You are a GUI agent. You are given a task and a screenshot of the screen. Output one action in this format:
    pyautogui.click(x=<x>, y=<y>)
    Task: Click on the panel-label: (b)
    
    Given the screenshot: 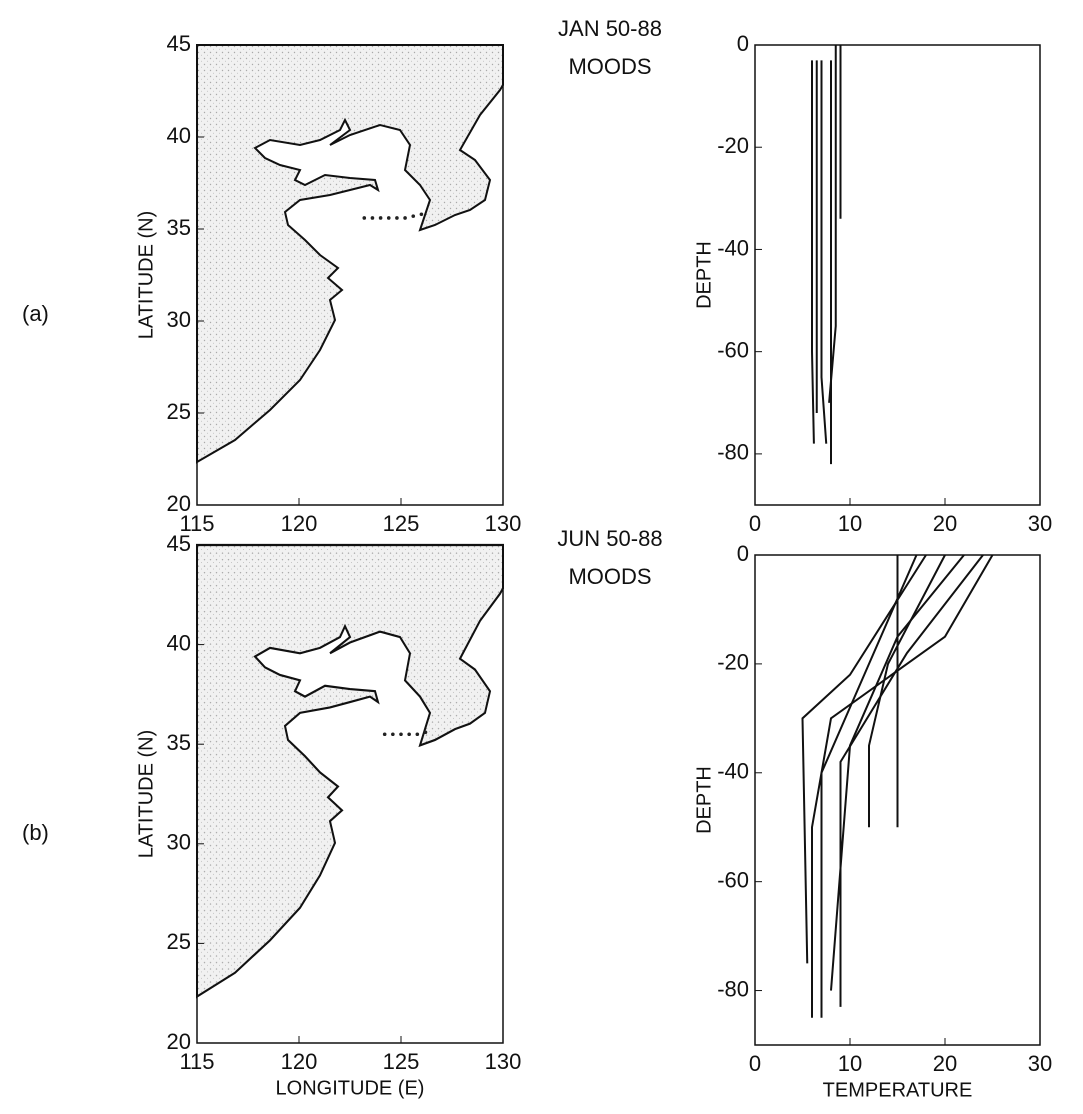 What is the action you would take?
    pyautogui.click(x=35, y=832)
    